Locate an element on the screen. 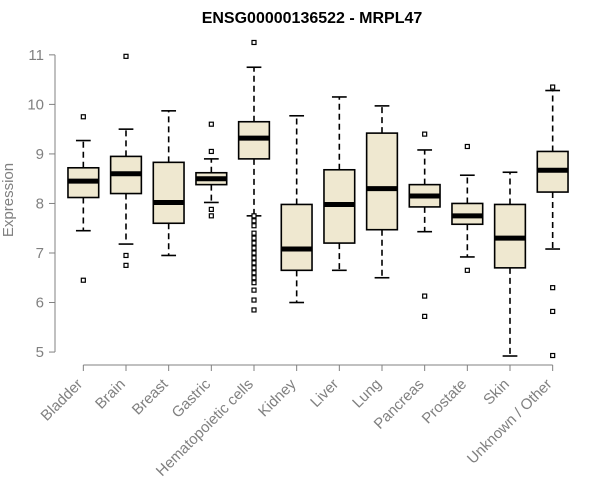 The height and width of the screenshot is (500, 600). y-axis: 5 6 7 8 9 10 11 is located at coordinates (41, 204).